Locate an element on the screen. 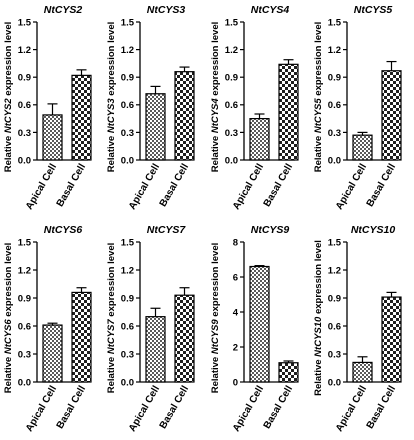 The image size is (414, 440). chart-title: NtCYS10 is located at coordinates (373, 230).